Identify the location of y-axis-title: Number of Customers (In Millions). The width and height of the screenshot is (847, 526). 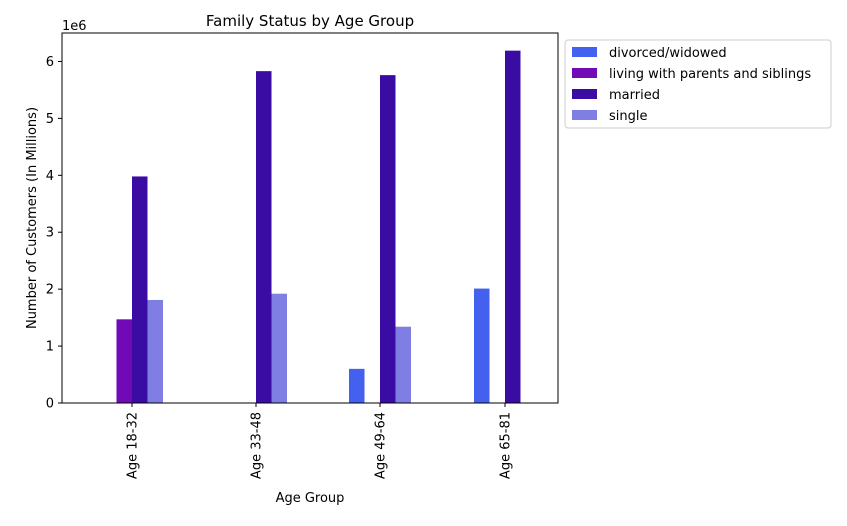
(32, 218).